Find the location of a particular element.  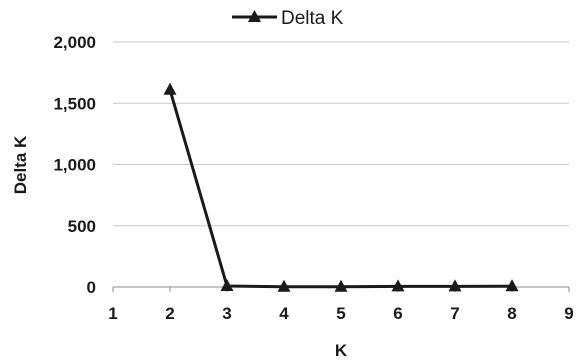

legend-triangle-marker is located at coordinates (254, 16).